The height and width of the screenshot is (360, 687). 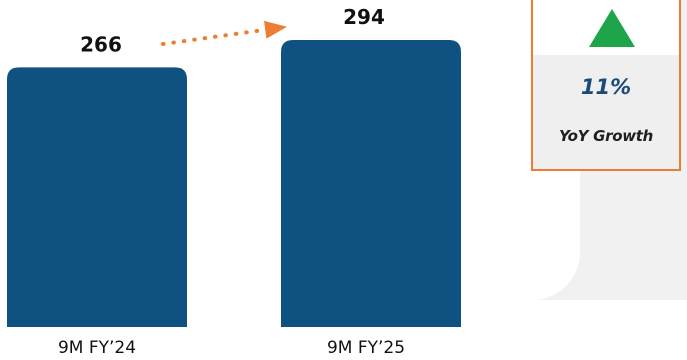 What do you see at coordinates (101, 44) in the screenshot?
I see `data-label-1: 266` at bounding box center [101, 44].